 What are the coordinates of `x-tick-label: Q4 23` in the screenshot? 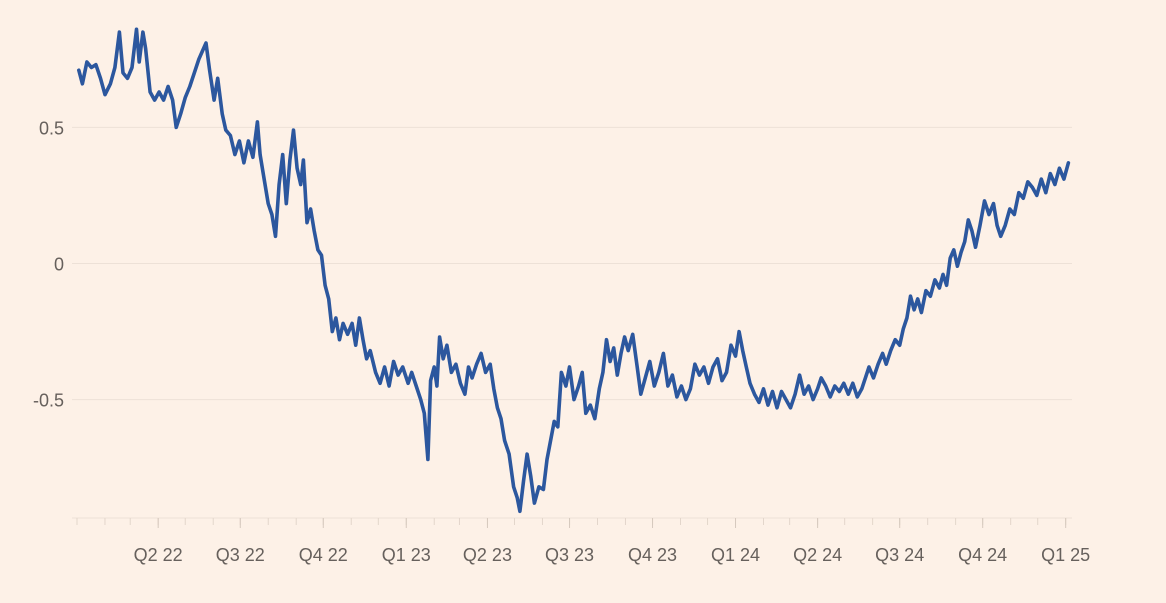 It's located at (652, 555).